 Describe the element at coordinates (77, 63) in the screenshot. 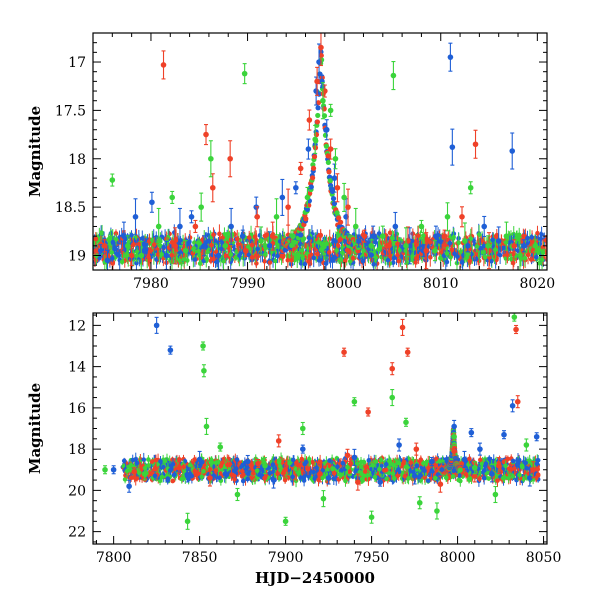

I see `y-tick-label: 17` at that location.